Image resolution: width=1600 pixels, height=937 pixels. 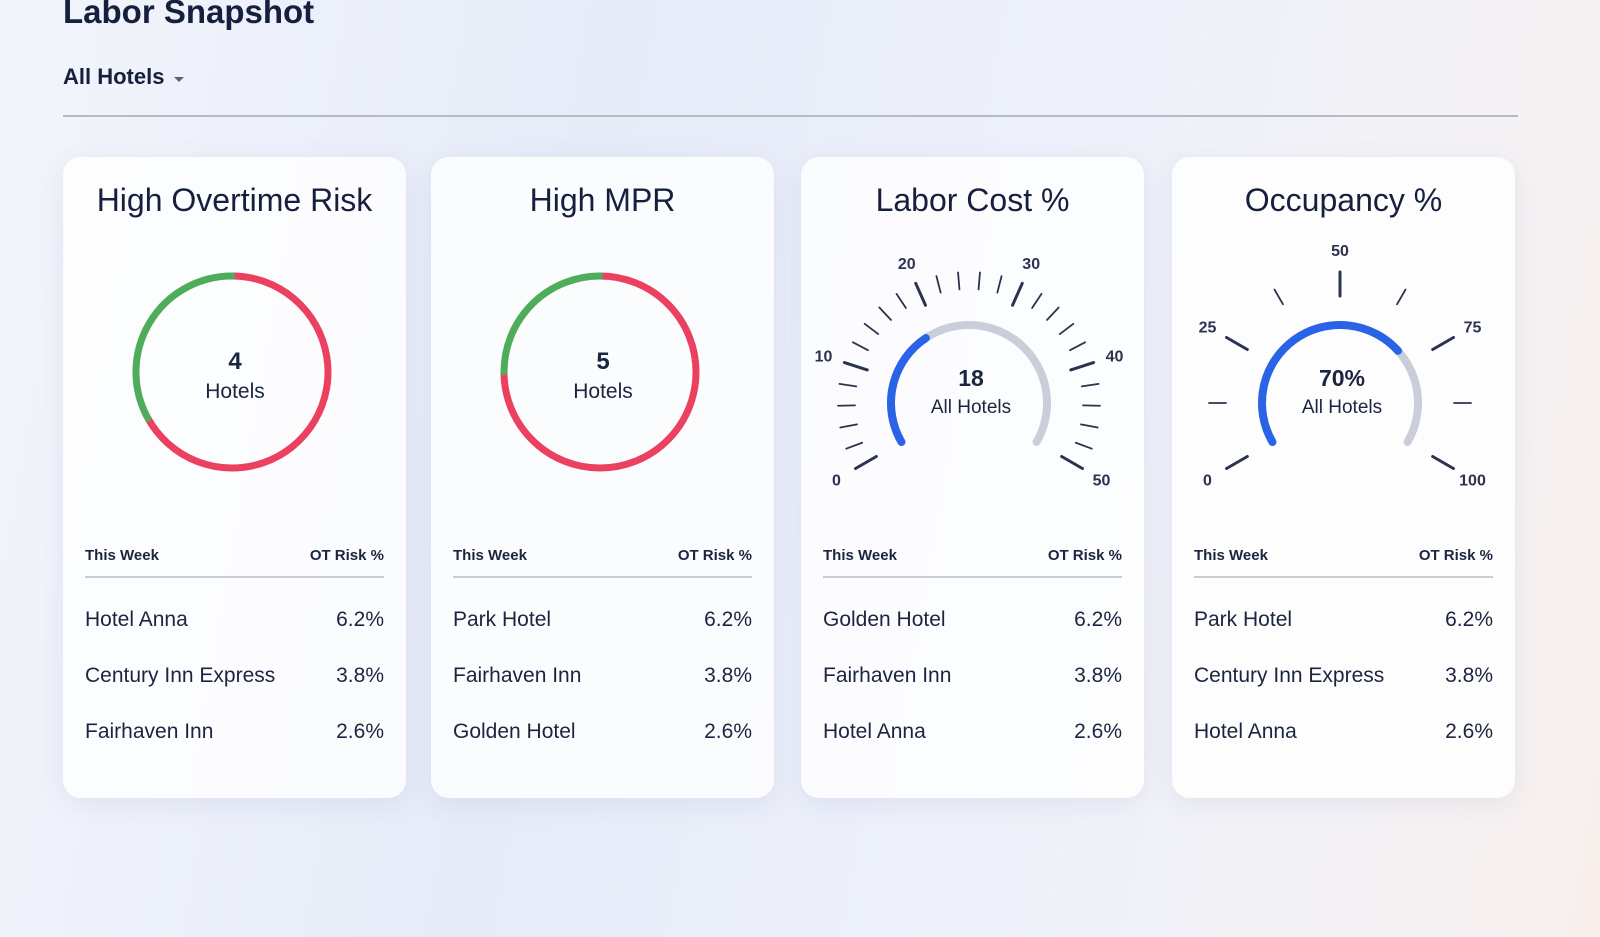 What do you see at coordinates (235, 361) in the screenshot?
I see `gauge-value: 4` at bounding box center [235, 361].